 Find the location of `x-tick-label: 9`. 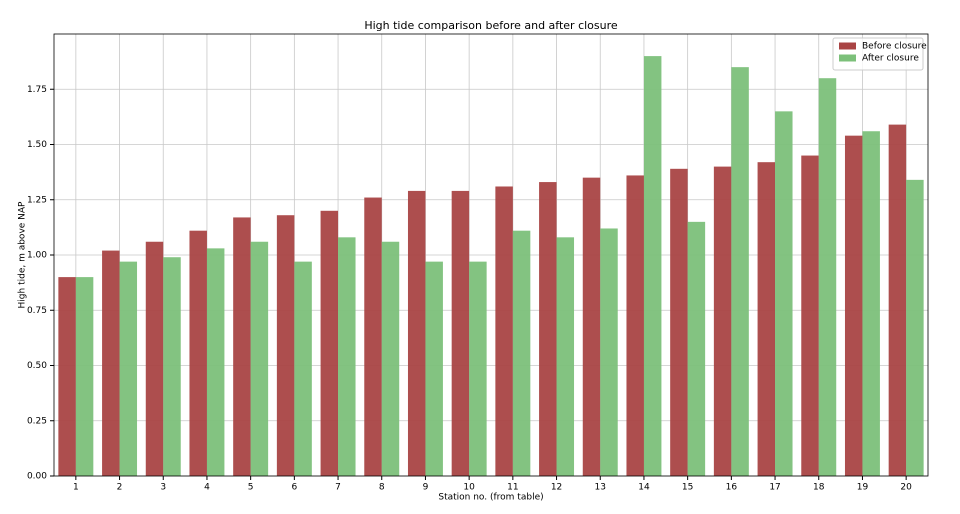

x-tick-label: 9 is located at coordinates (426, 488).